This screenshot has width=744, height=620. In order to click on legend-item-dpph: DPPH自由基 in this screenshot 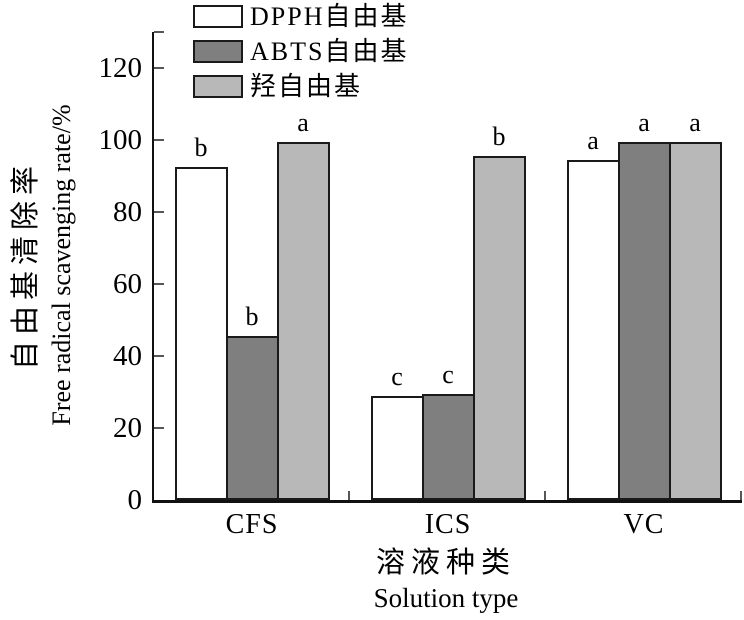, I will do `click(300, 16)`.